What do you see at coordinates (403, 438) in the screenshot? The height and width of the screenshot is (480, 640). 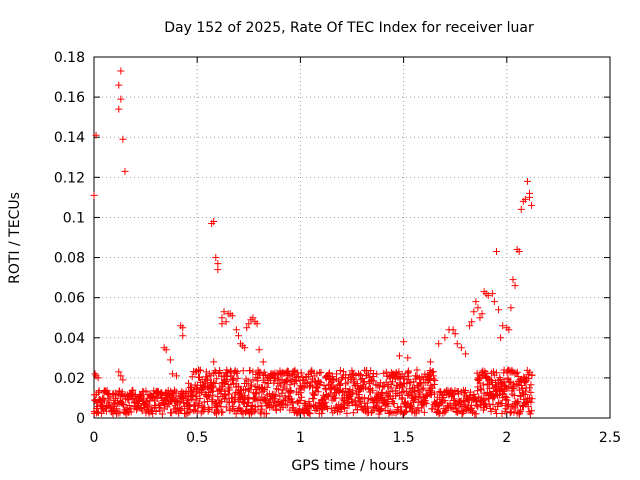 I see `x-tick-label: 1.5` at bounding box center [403, 438].